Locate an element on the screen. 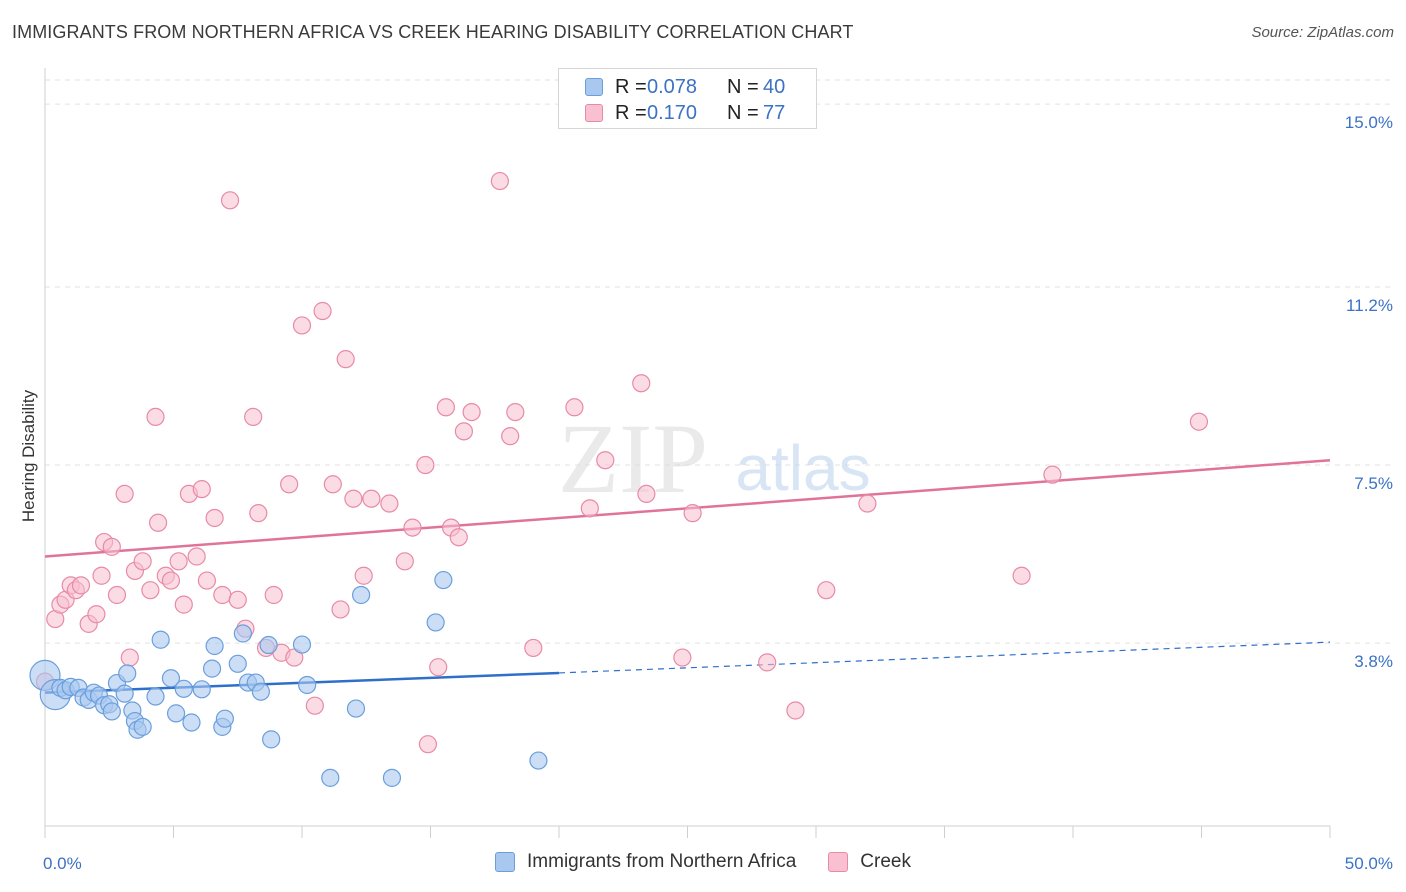 The height and width of the screenshot is (892, 1406). trend-line-northern-africa-extension is located at coordinates (944, 657).